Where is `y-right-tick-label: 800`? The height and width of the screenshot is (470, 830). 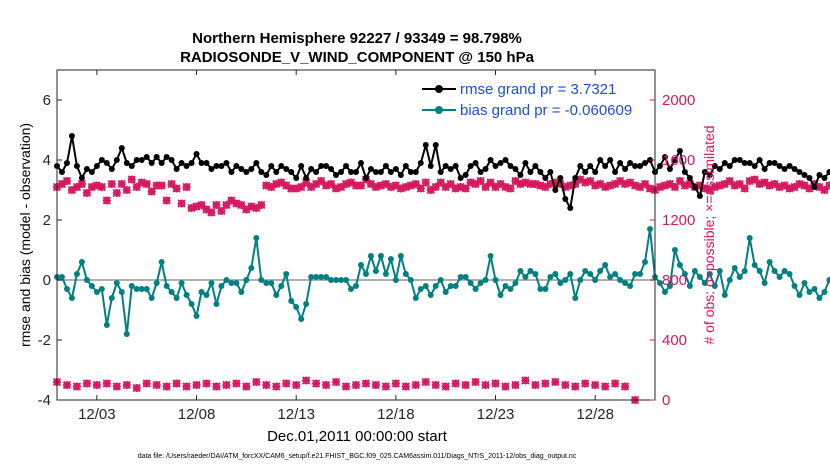 y-right-tick-label: 800 is located at coordinates (674, 280).